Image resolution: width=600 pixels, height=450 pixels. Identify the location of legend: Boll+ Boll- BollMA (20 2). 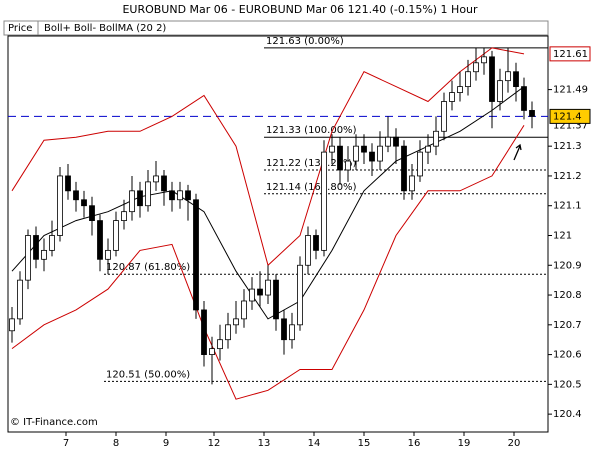
(105, 28).